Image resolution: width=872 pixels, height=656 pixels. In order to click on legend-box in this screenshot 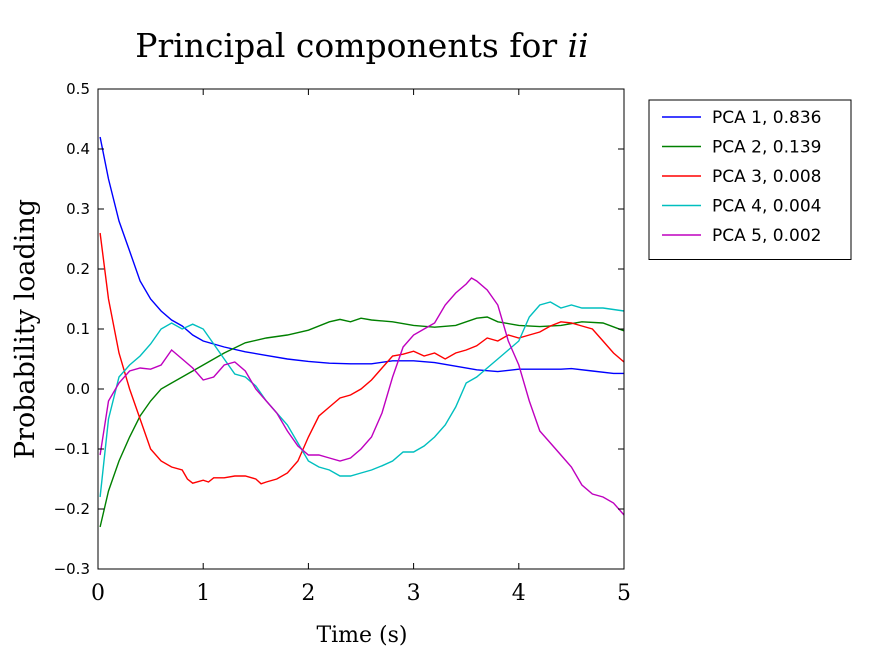, I will do `click(750, 179)`.